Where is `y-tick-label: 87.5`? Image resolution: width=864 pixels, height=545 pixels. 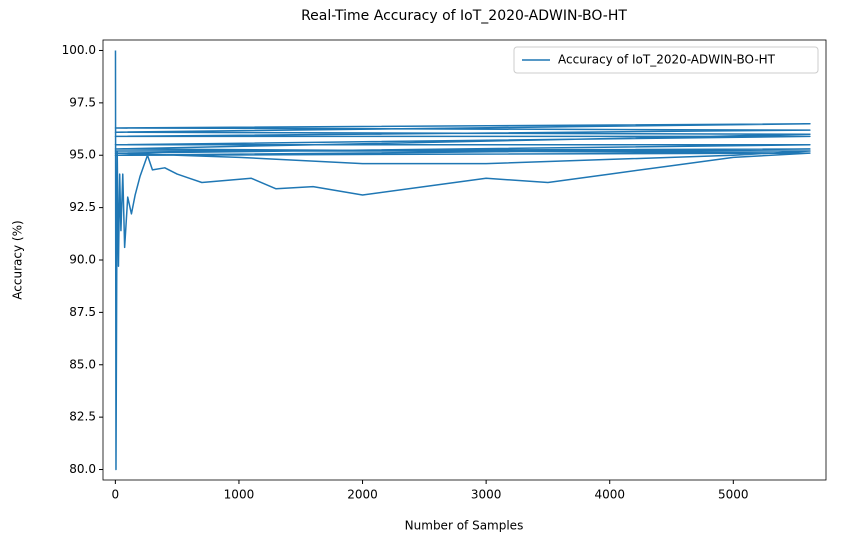 y-tick-label: 87.5 is located at coordinates (82, 312).